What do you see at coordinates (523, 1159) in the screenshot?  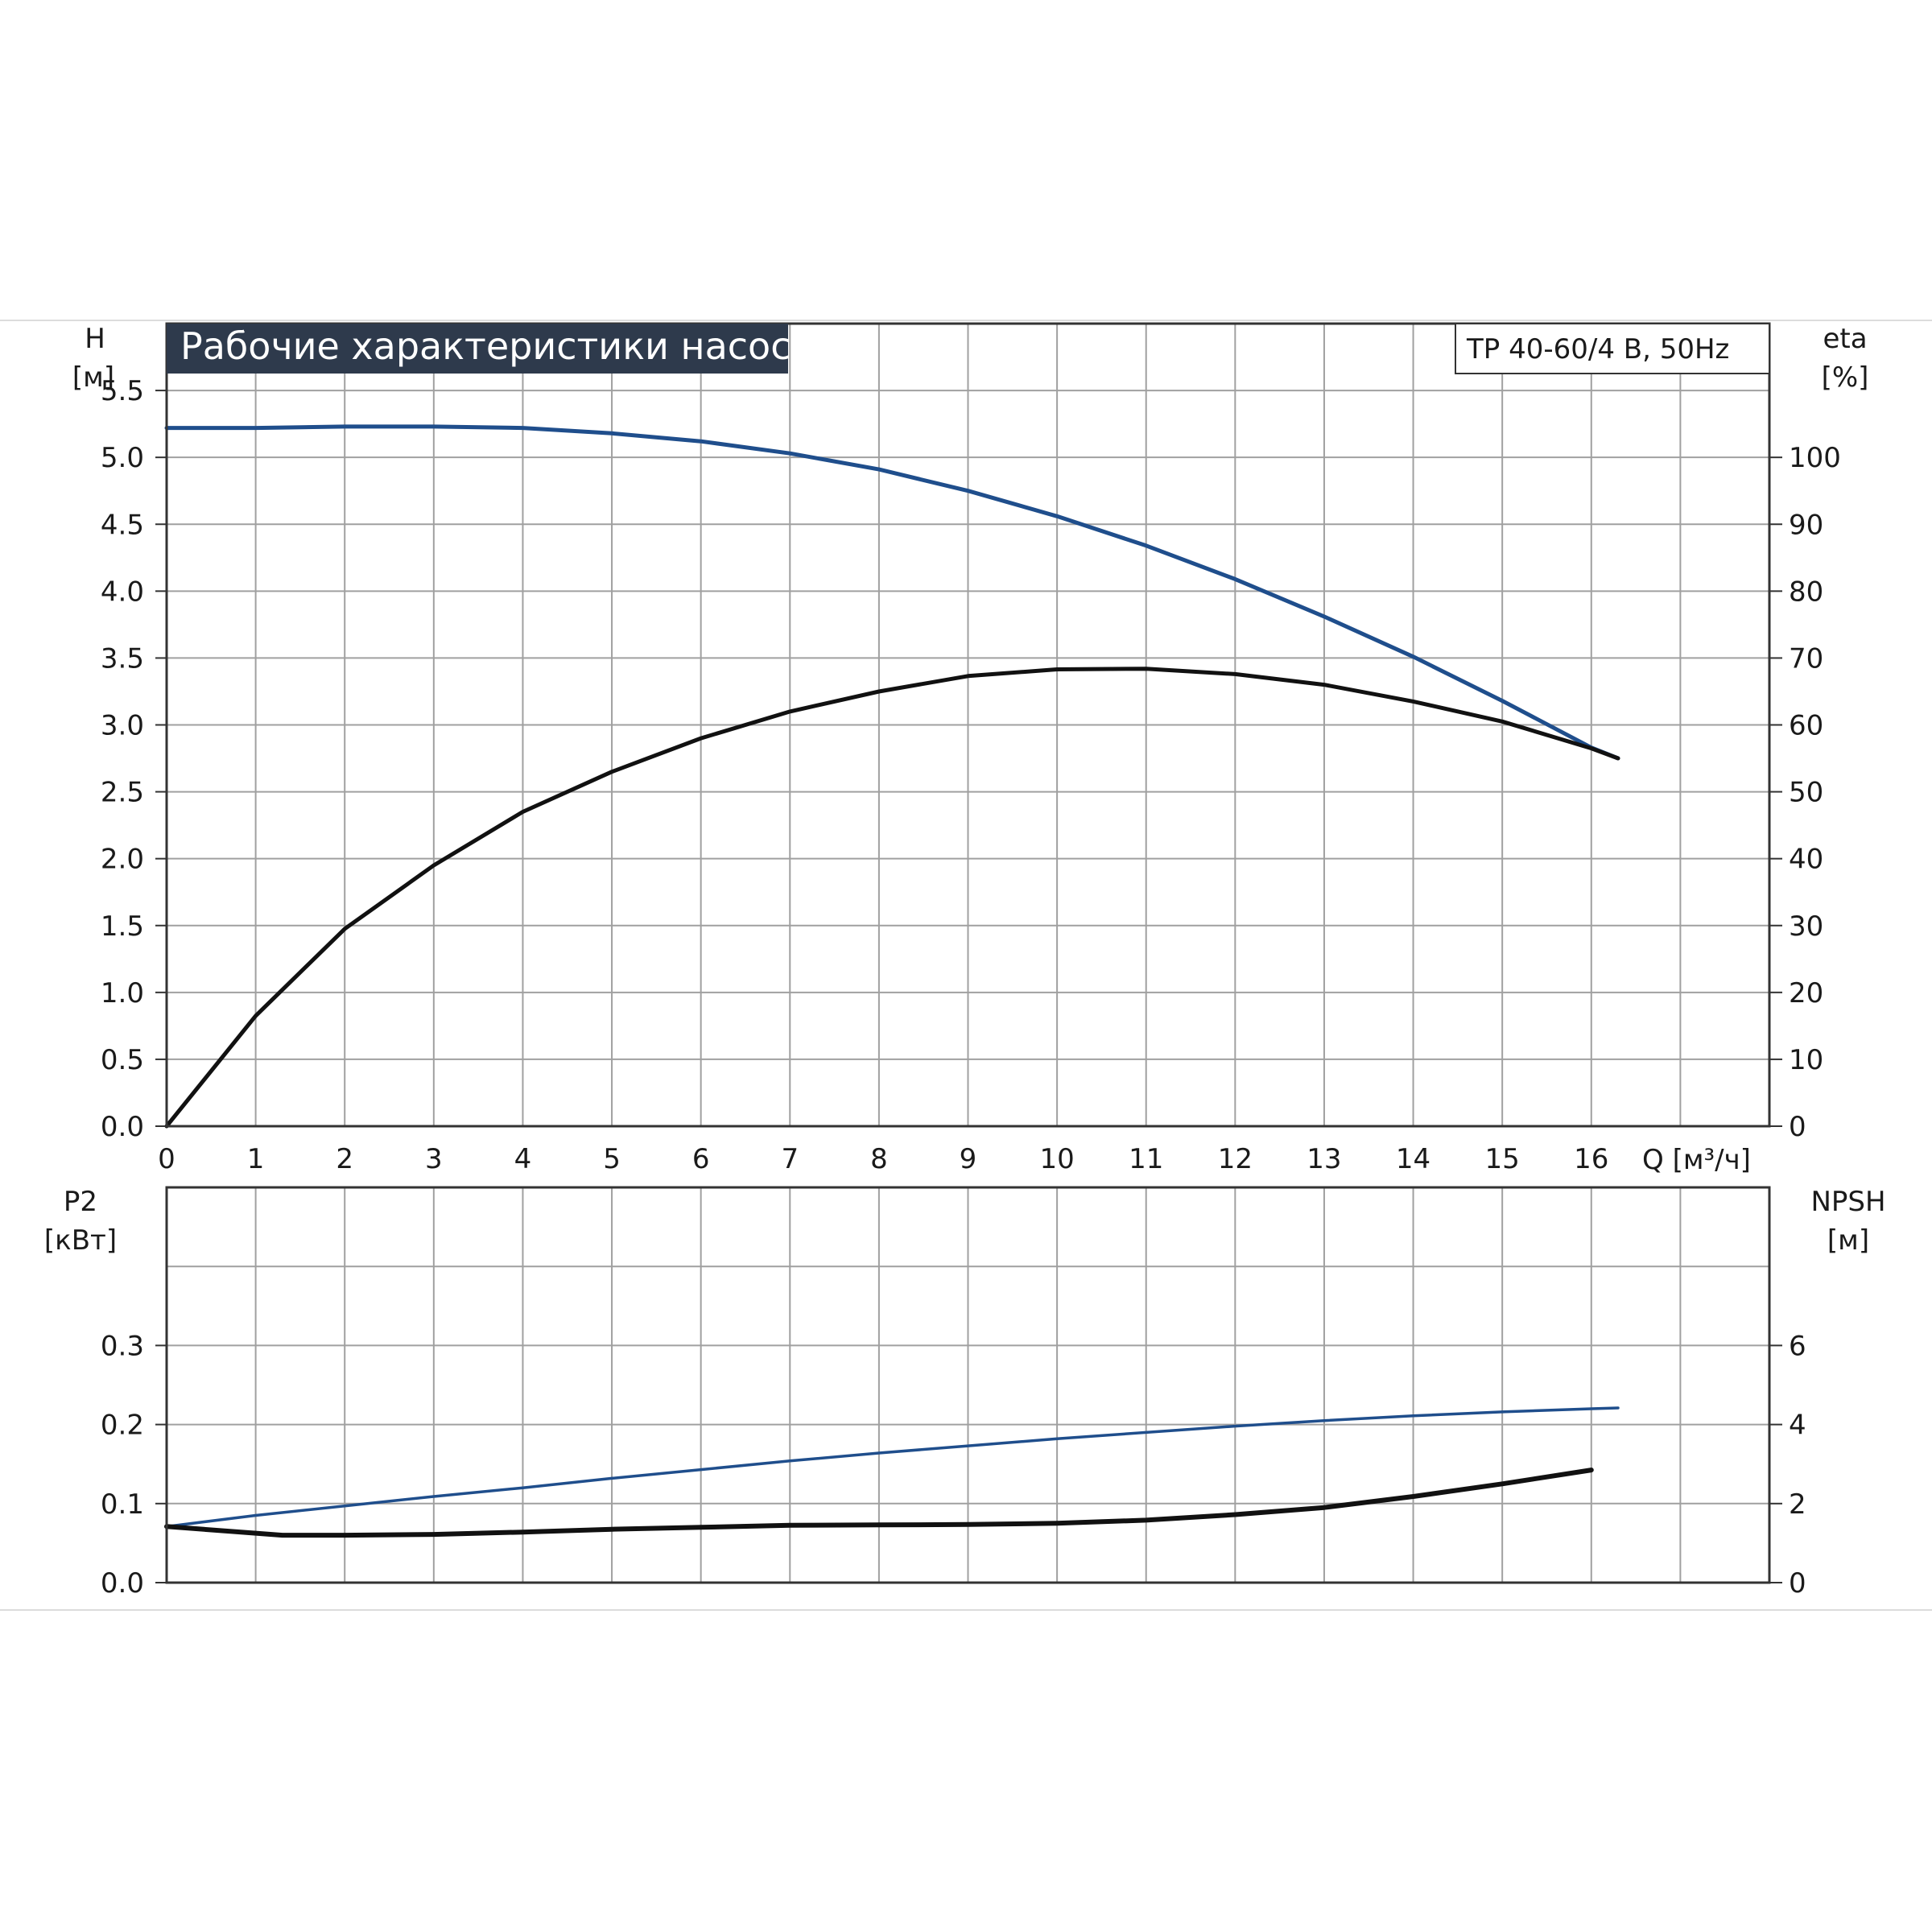 I see `q-tick-label: 4` at bounding box center [523, 1159].